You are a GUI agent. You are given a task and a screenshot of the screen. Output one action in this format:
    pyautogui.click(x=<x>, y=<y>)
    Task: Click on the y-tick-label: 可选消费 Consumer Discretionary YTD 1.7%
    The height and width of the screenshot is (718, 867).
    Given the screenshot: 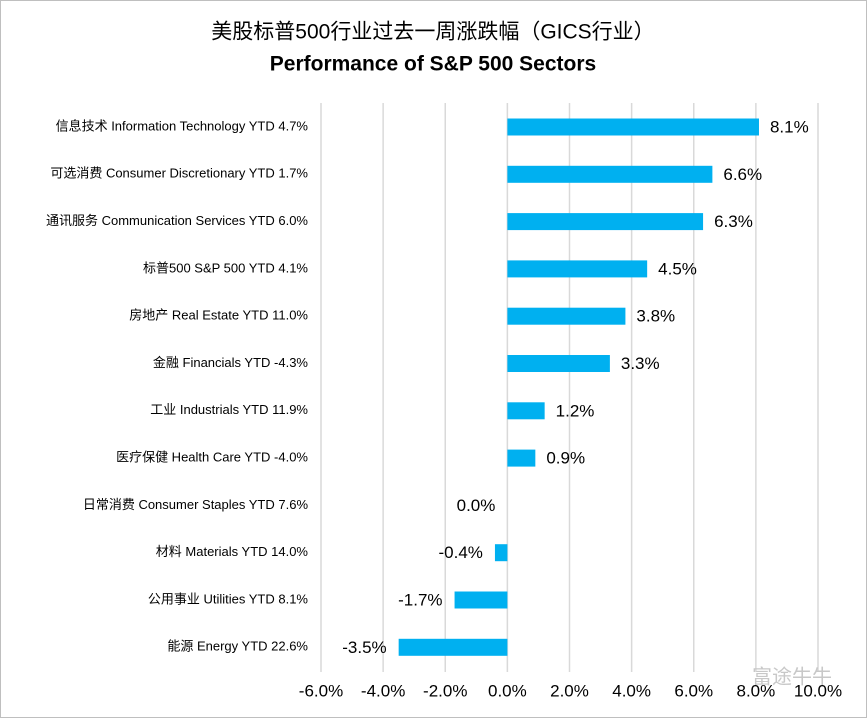 What is the action you would take?
    pyautogui.click(x=179, y=173)
    